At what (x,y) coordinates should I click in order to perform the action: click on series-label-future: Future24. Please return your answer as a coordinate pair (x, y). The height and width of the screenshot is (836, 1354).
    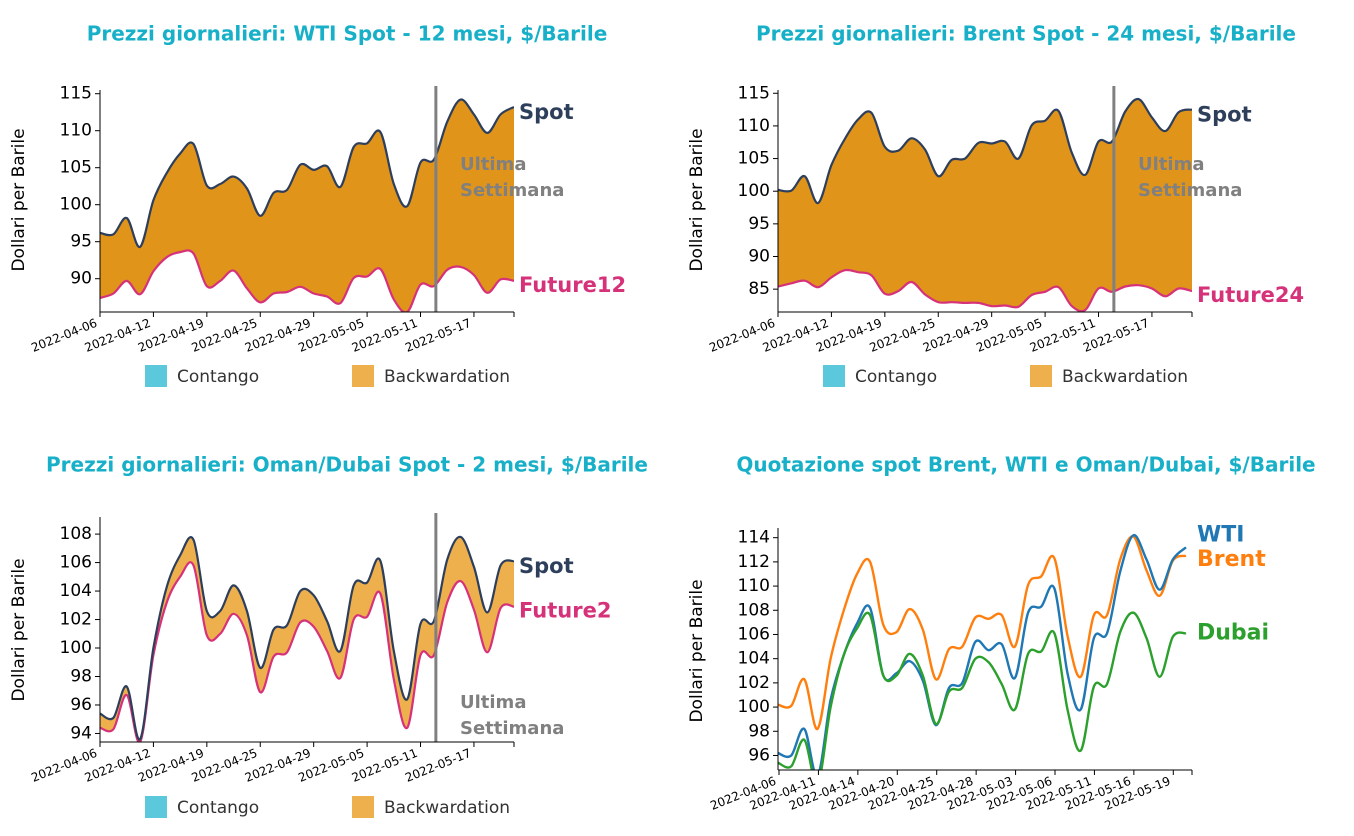
    Looking at the image, I should click on (1250, 295).